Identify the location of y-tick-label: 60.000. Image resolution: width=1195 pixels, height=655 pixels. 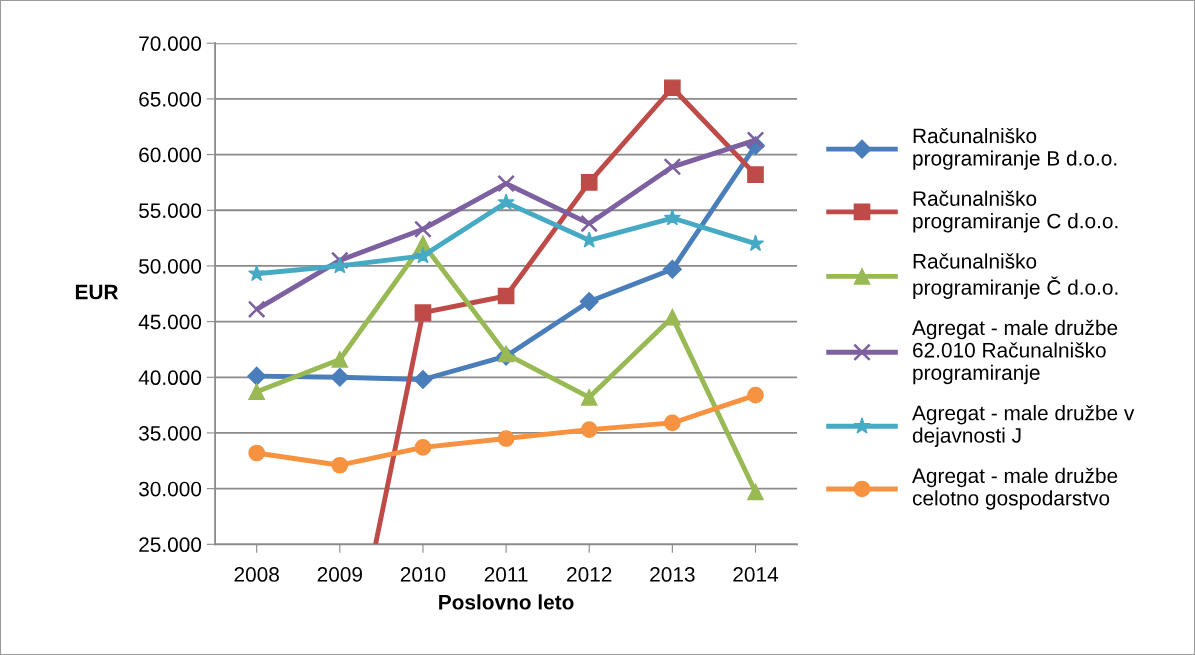
(170, 155).